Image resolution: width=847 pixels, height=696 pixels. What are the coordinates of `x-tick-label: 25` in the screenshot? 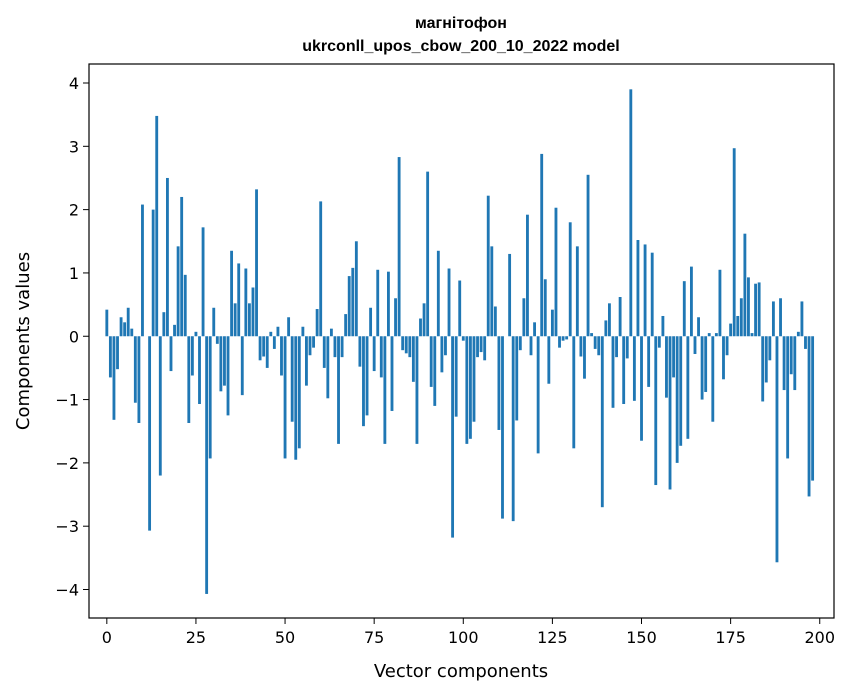 It's located at (196, 637).